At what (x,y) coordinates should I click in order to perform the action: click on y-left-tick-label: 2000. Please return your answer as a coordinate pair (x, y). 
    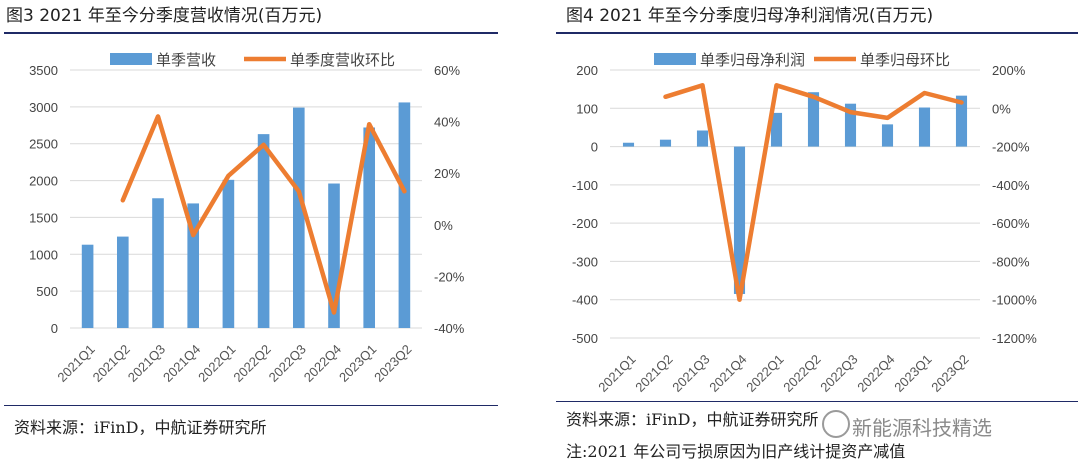
    Looking at the image, I should click on (43, 181).